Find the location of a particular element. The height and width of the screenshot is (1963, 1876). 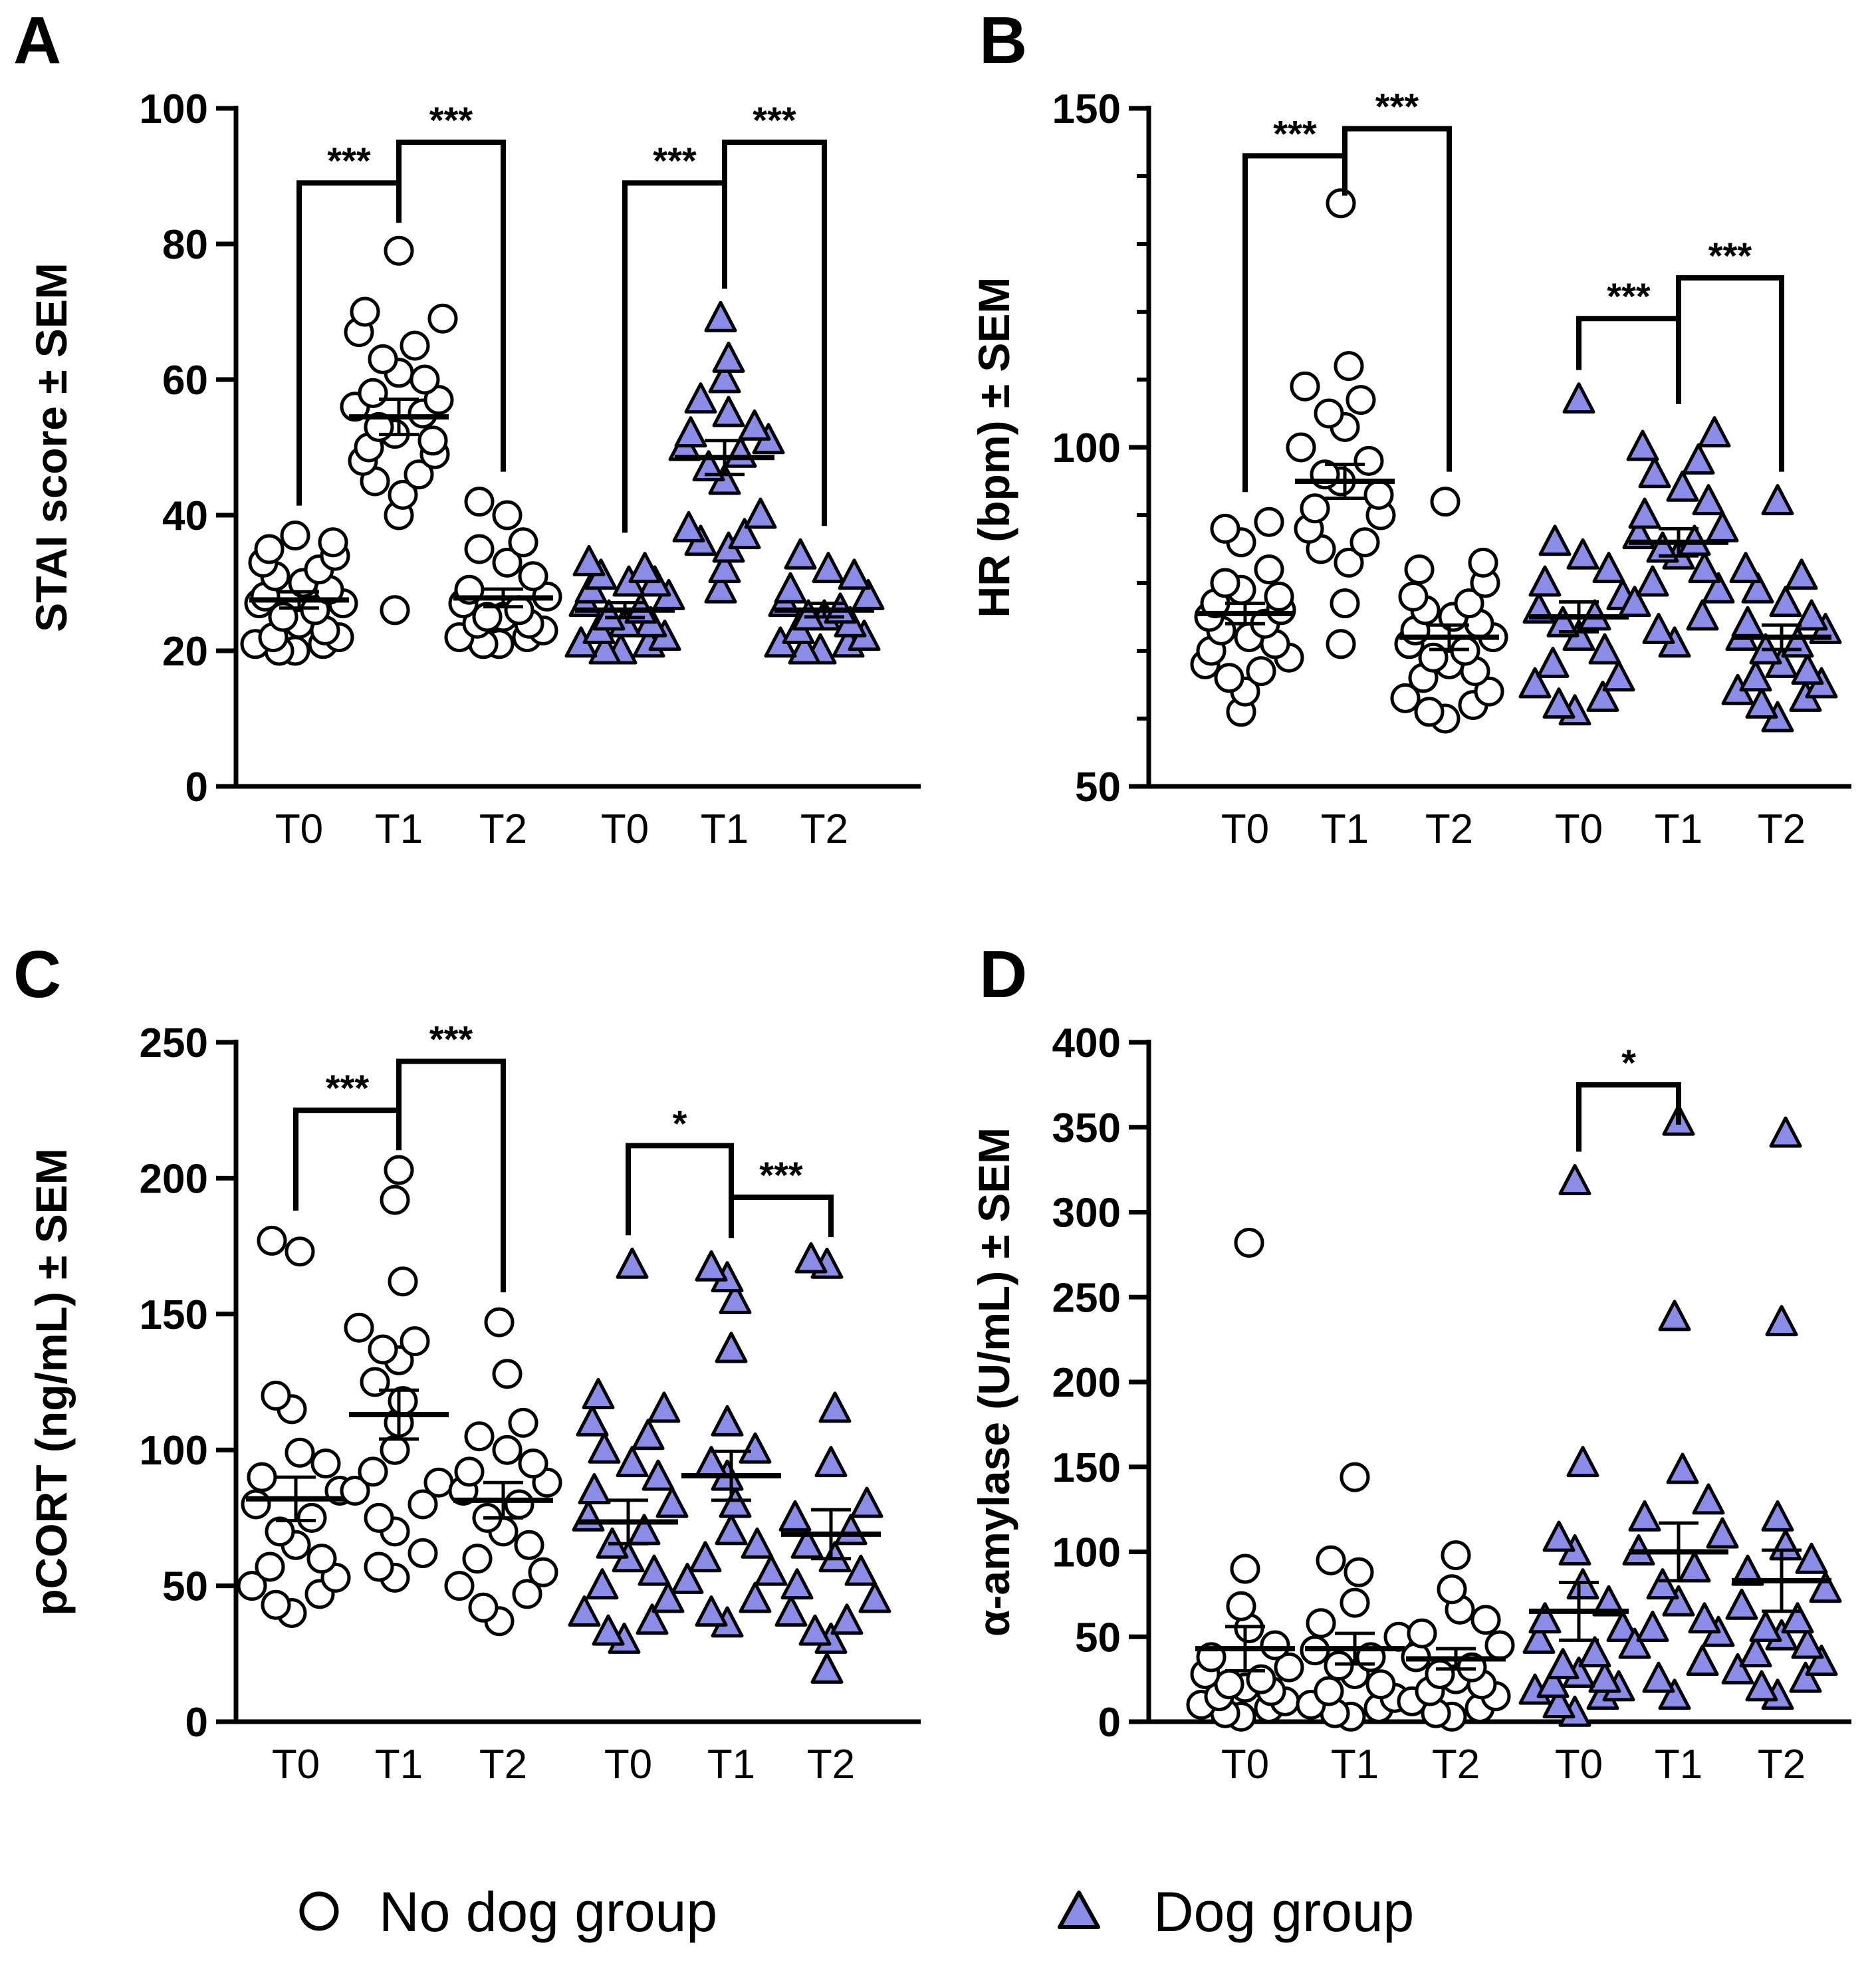

panel-letter-C: C is located at coordinates (37, 974).